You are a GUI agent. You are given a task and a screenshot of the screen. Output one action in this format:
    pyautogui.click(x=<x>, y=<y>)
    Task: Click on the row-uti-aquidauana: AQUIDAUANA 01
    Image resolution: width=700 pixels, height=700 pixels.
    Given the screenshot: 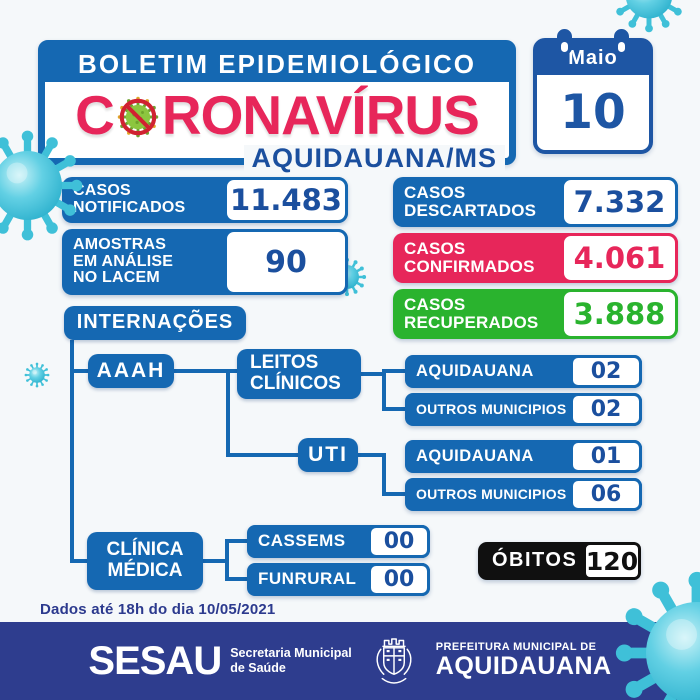 What is the action you would take?
    pyautogui.click(x=523, y=456)
    